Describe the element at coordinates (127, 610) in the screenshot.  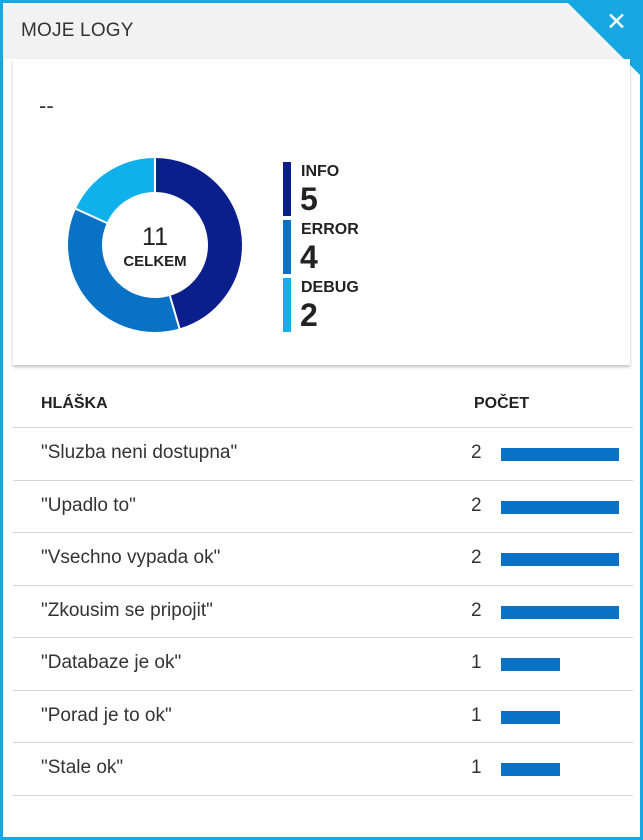
I see `row-message: "Zkousim se pripojit"` at that location.